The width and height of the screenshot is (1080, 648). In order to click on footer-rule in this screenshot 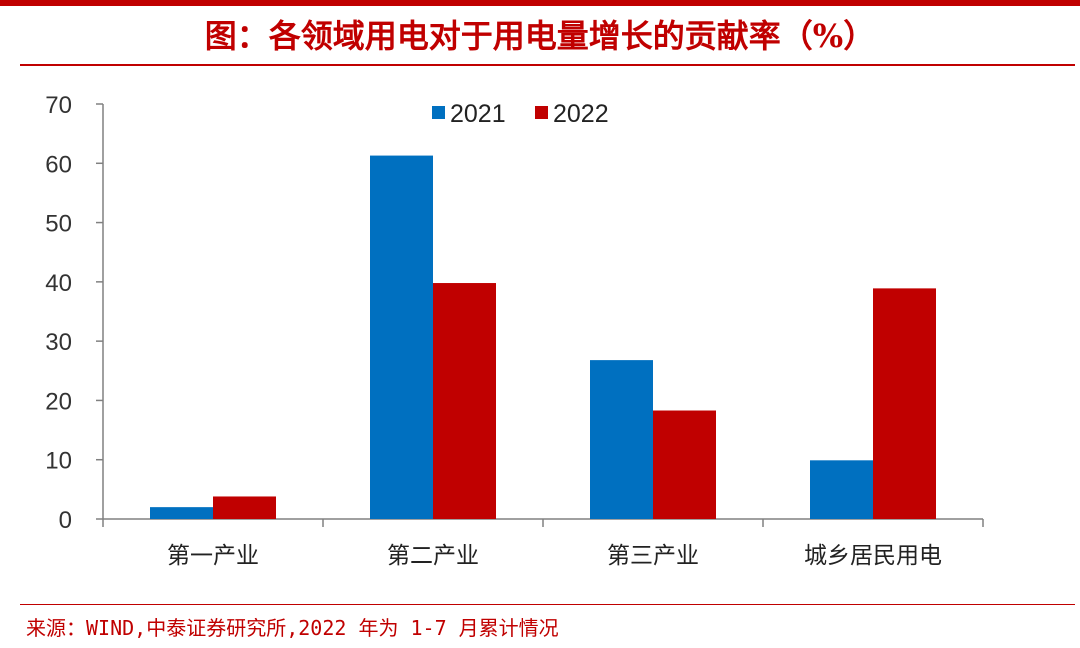, I will do `click(547, 604)`.